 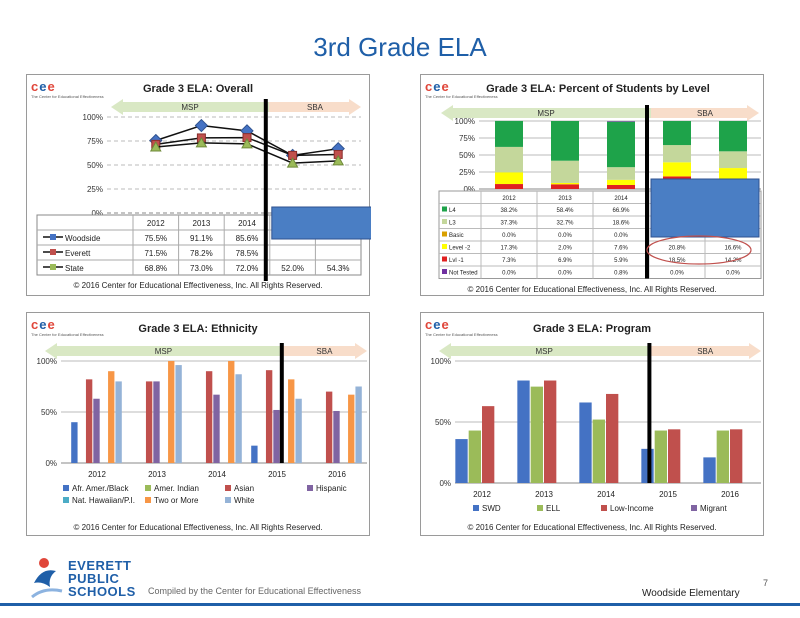 What do you see at coordinates (155, 268) in the screenshot?
I see `data-label: 68.8%` at bounding box center [155, 268].